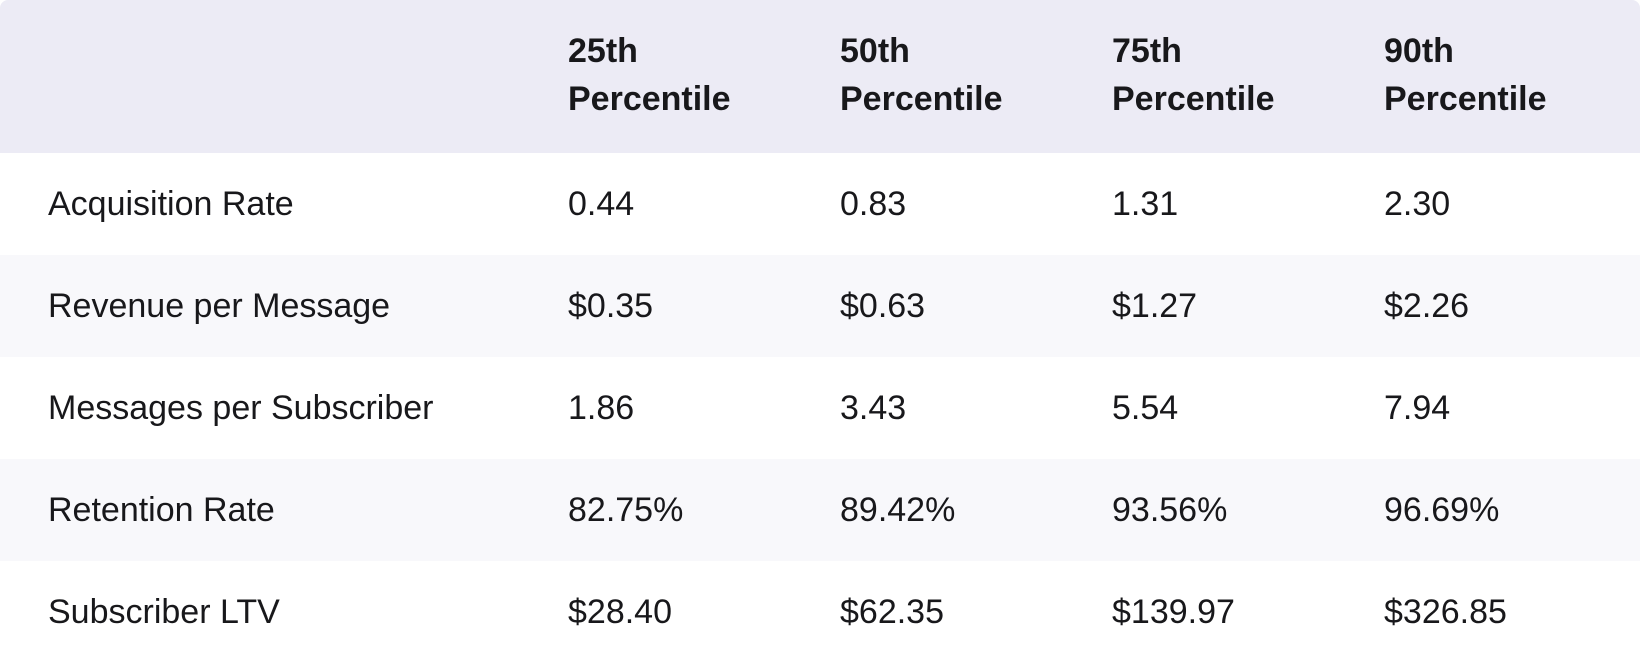 This screenshot has height=663, width=1640. Describe the element at coordinates (1445, 611) in the screenshot. I see `value-cell: $326.85` at that location.